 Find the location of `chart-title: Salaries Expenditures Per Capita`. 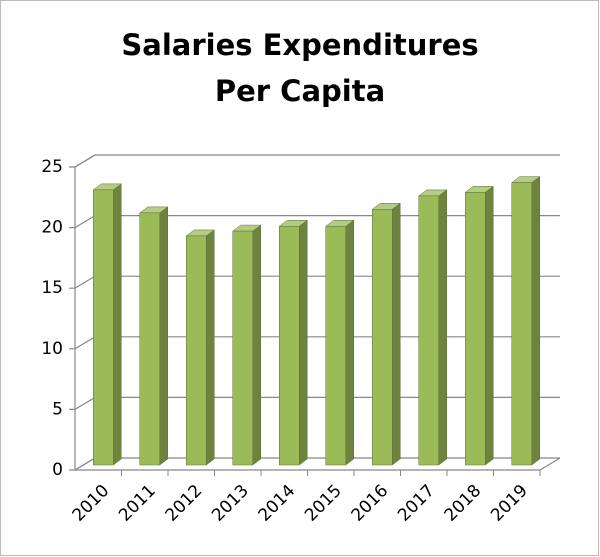

chart-title: Salaries Expenditures Per Capita is located at coordinates (300, 68).